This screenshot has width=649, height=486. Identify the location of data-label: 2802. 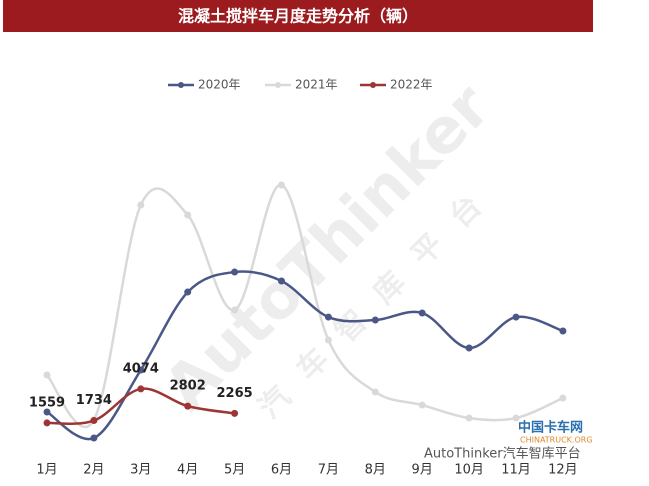
(188, 386).